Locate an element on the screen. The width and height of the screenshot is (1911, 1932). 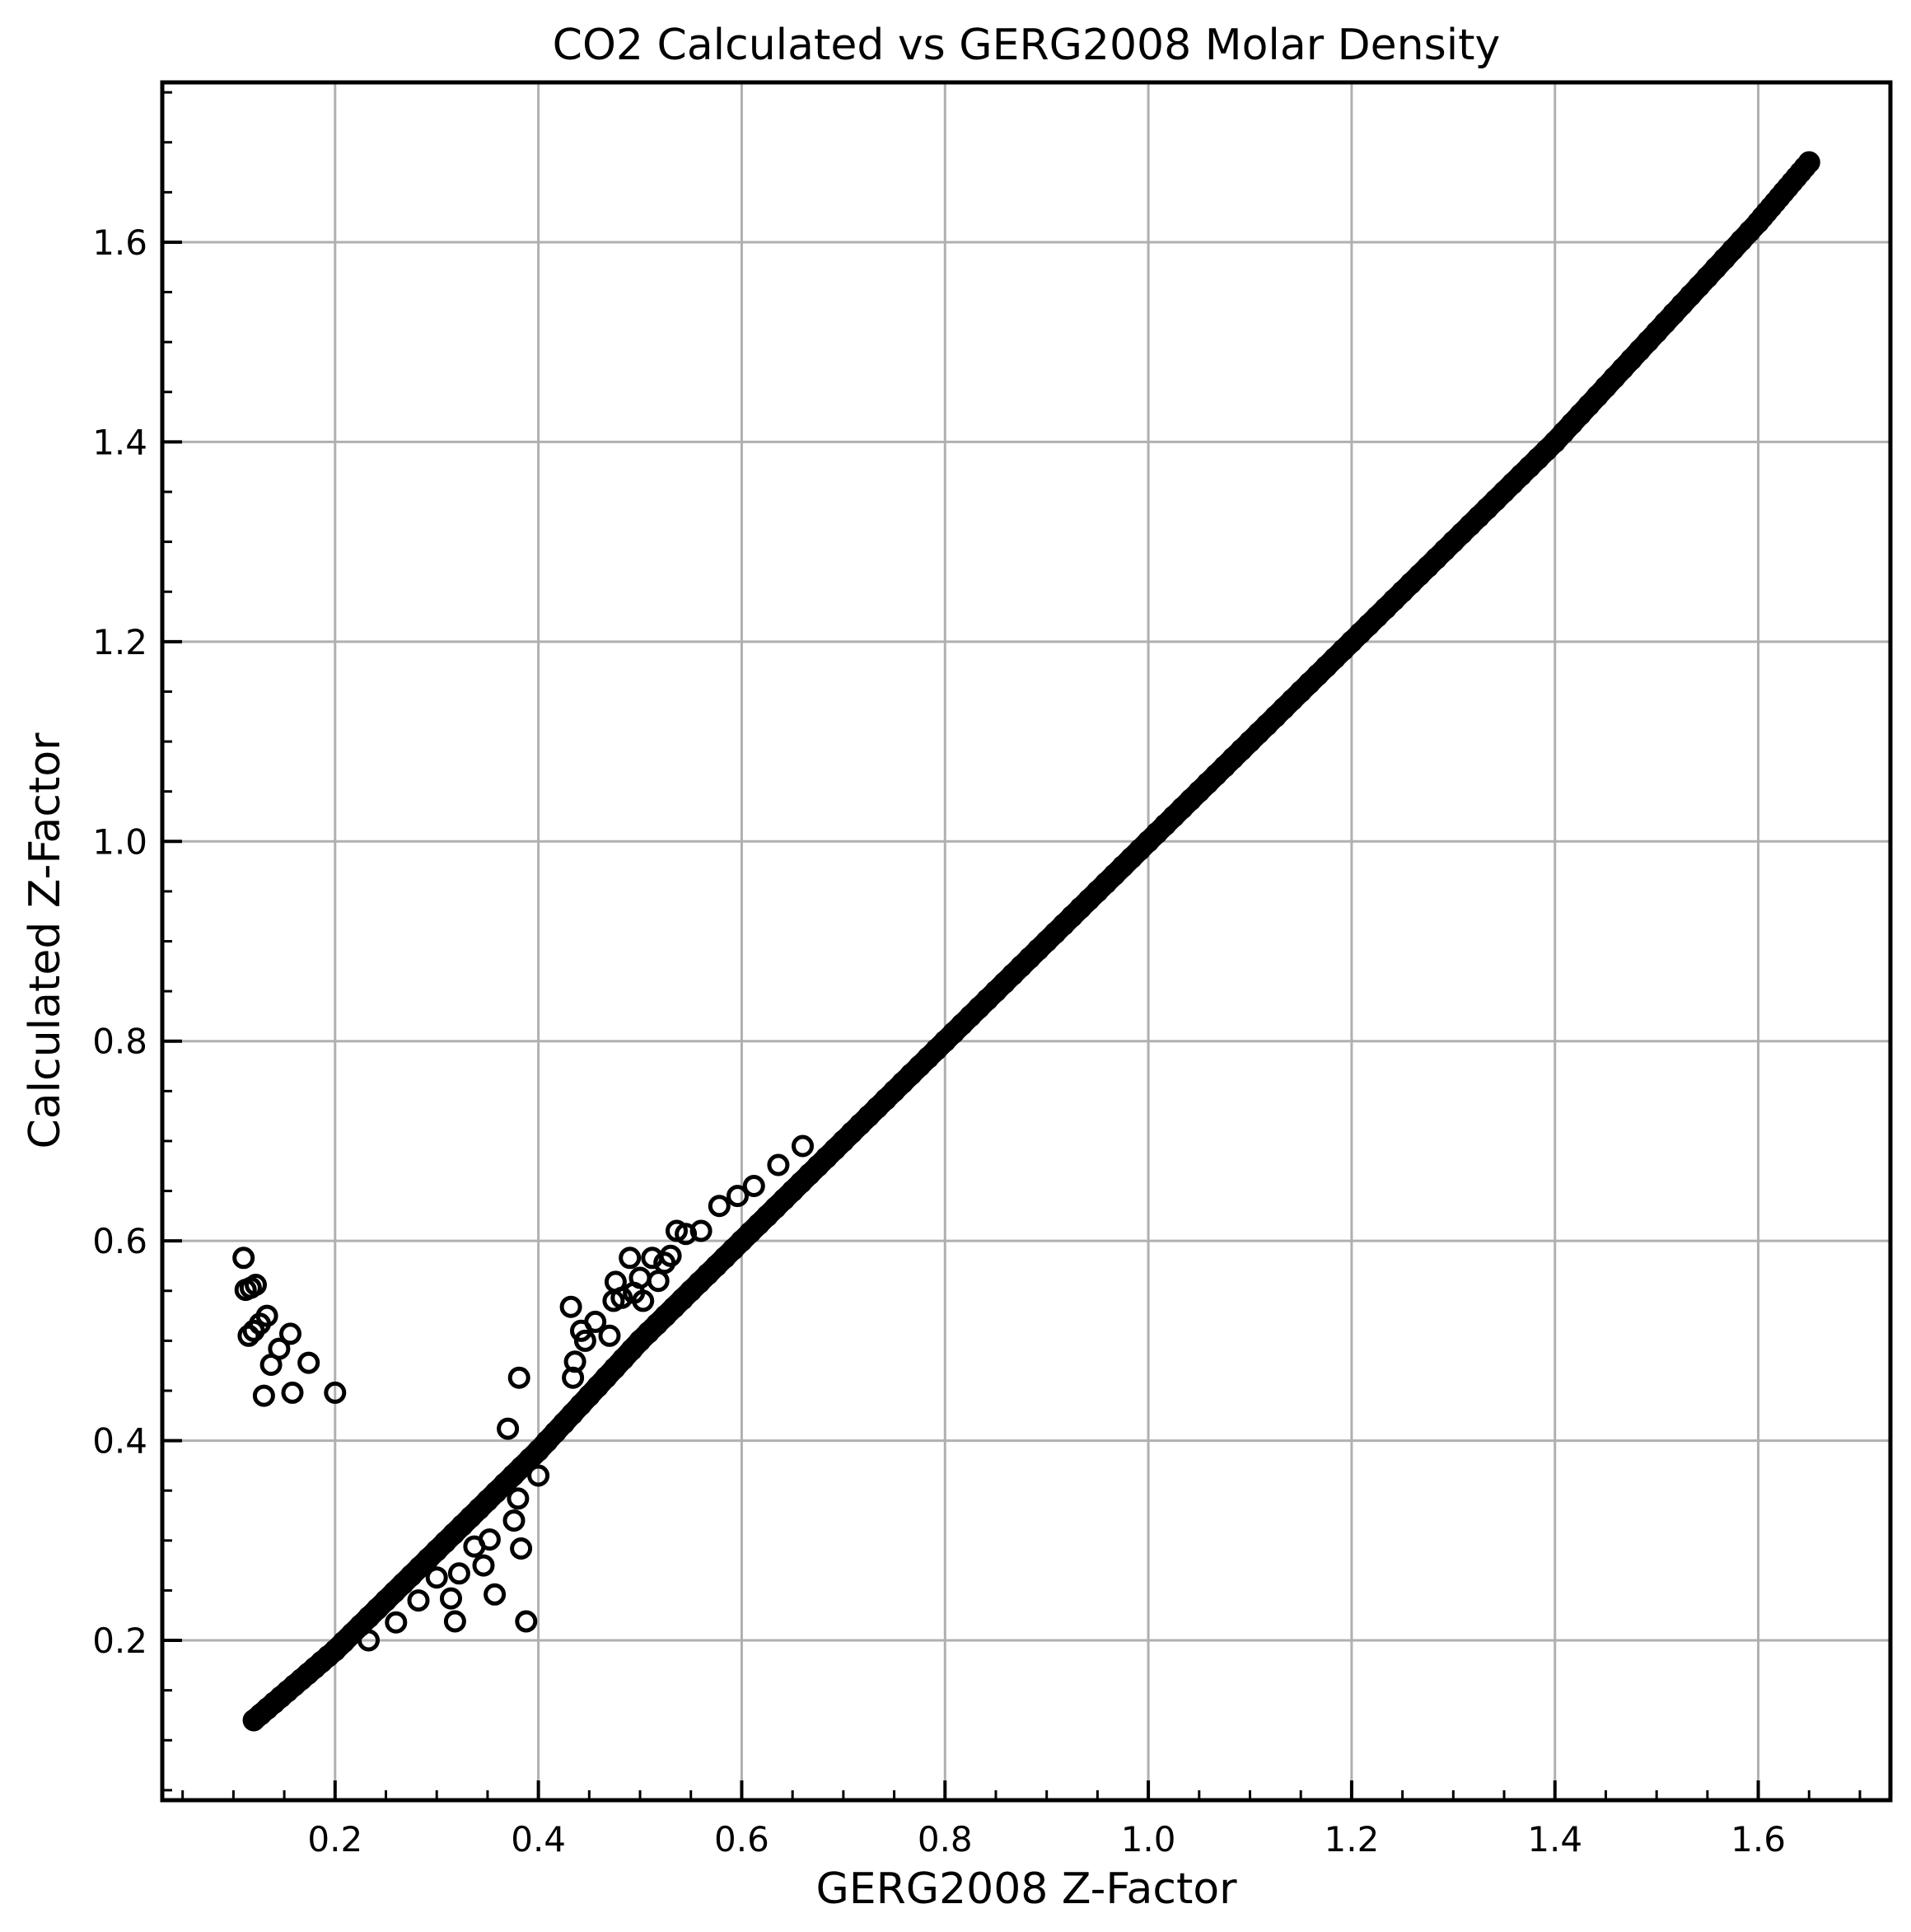
y-axis-label: Calculated Z-Factor is located at coordinates (45, 940).